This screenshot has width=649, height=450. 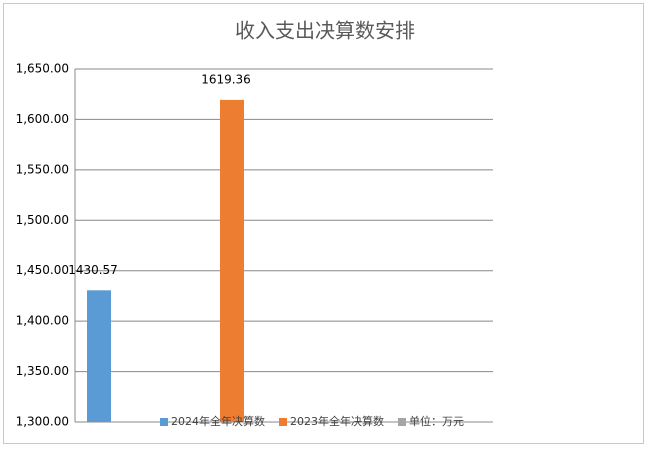 I want to click on y-tick-label: 1,500.00, so click(x=42, y=220).